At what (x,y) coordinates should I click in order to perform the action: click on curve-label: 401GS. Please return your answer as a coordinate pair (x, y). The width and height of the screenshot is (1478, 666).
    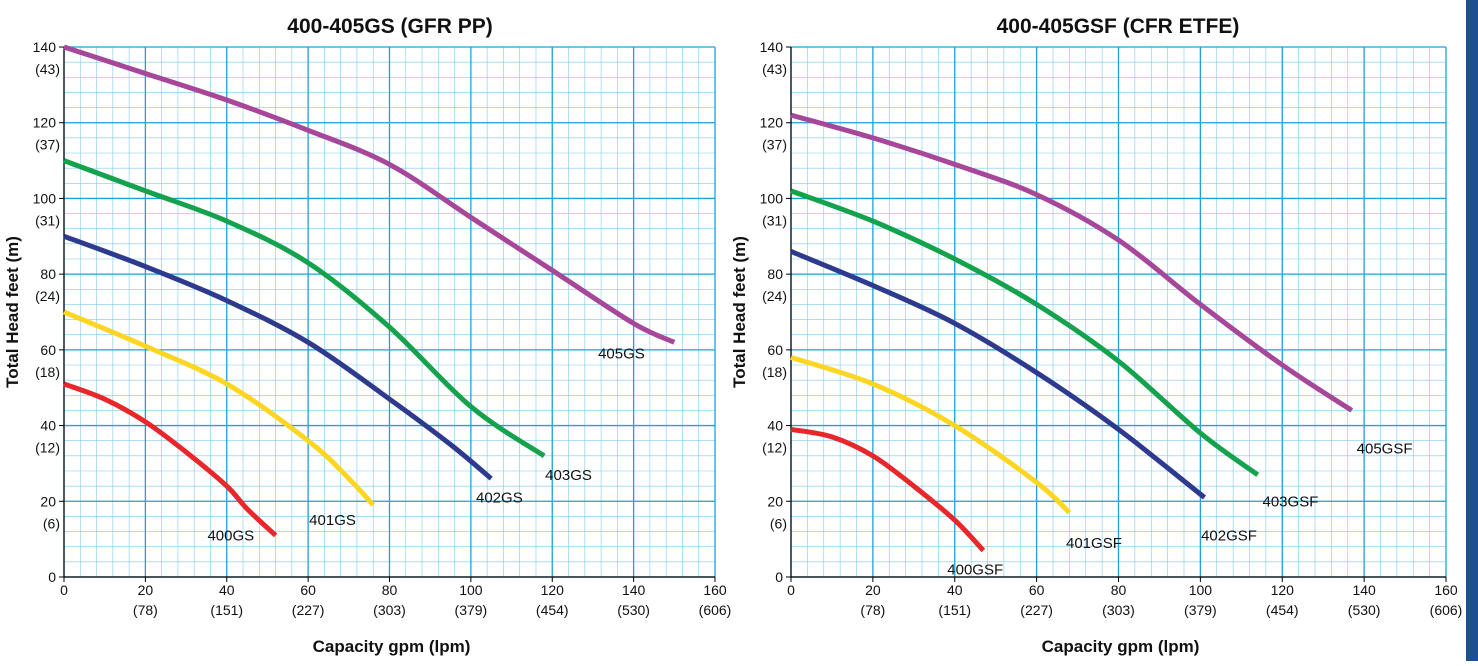
    Looking at the image, I should click on (332, 520).